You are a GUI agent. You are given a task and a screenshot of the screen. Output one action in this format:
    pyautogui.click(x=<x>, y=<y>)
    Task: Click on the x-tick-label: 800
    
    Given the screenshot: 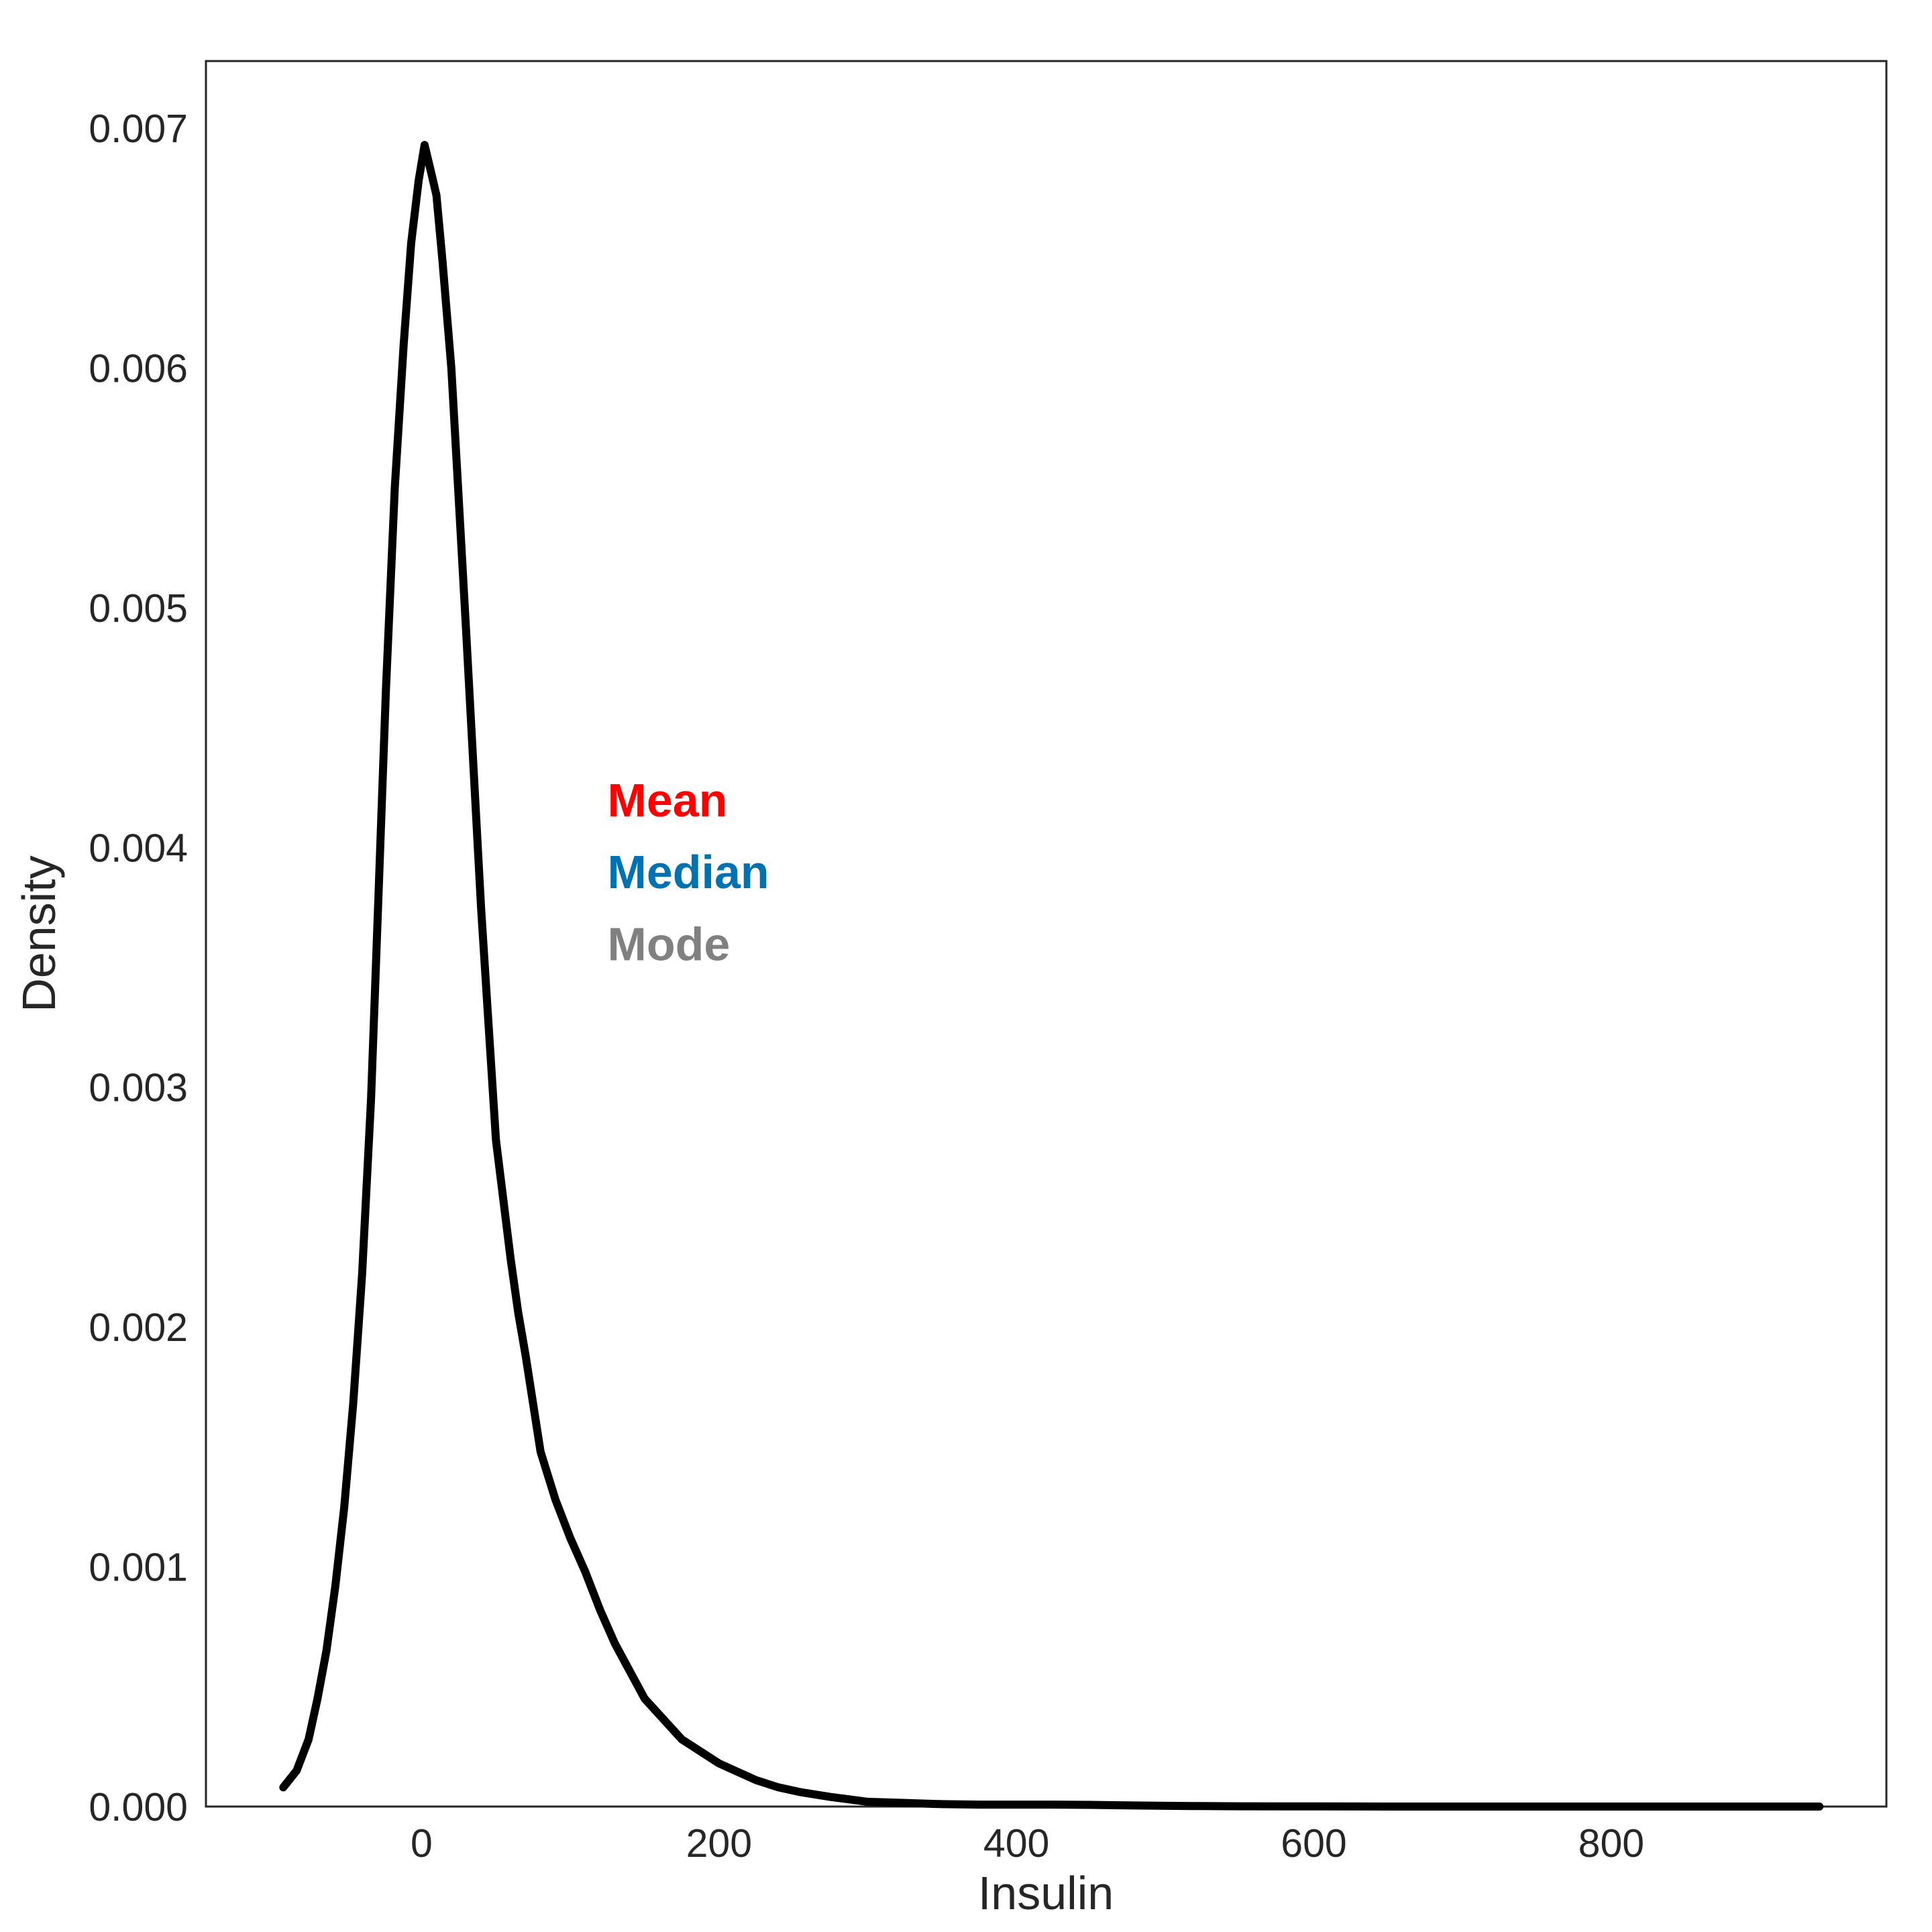 What is the action you would take?
    pyautogui.click(x=1611, y=1843)
    